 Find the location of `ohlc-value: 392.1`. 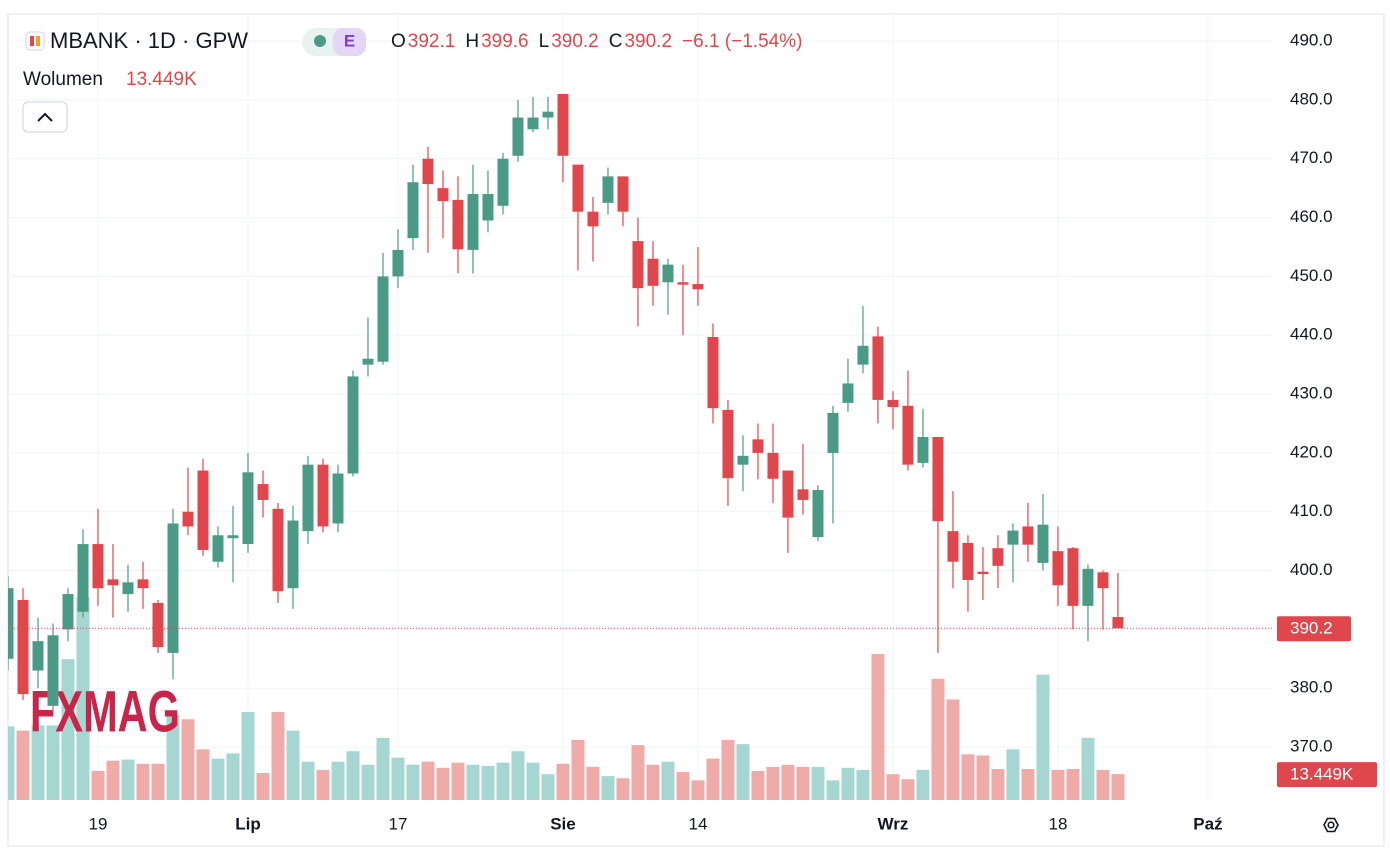

ohlc-value: 392.1 is located at coordinates (432, 41).